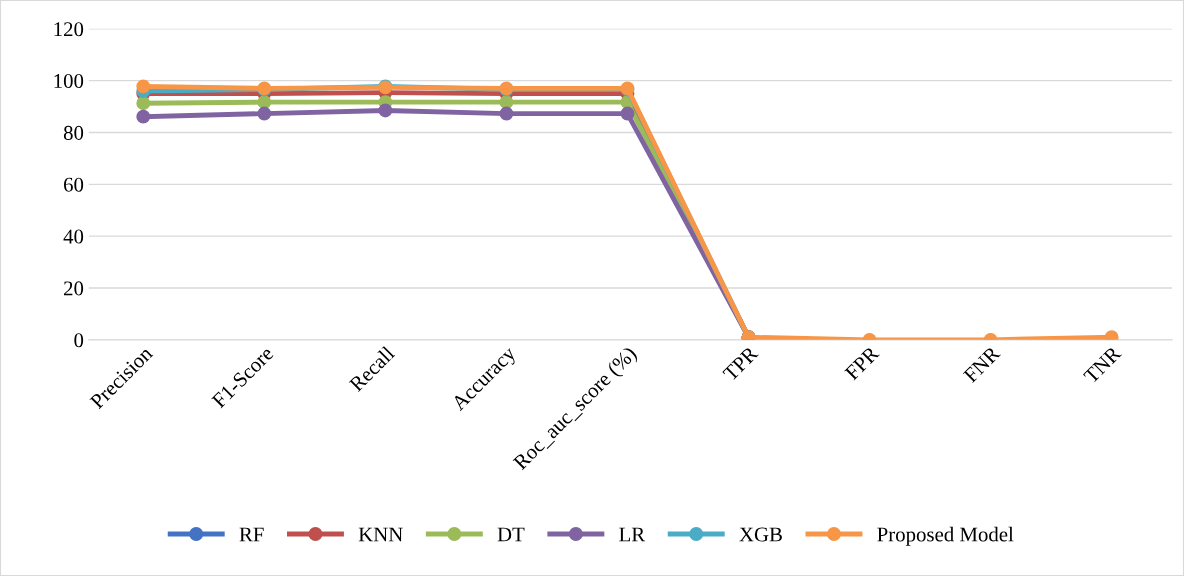 Image resolution: width=1184 pixels, height=576 pixels. I want to click on y-tick-label: 100, so click(69, 81).